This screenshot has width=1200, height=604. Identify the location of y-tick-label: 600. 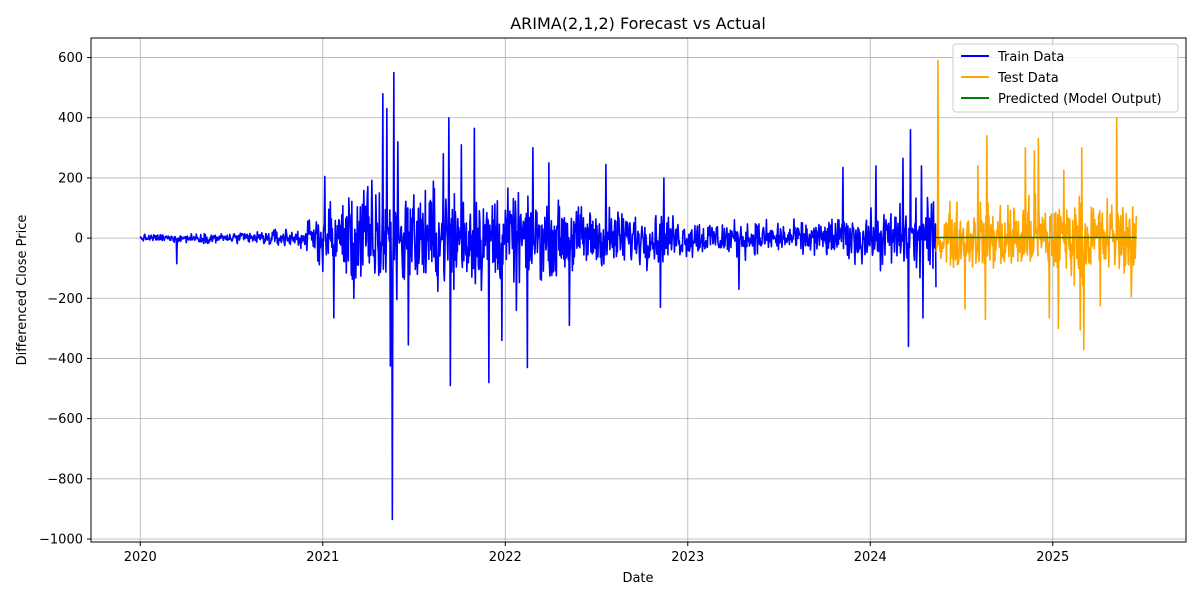
(70, 58).